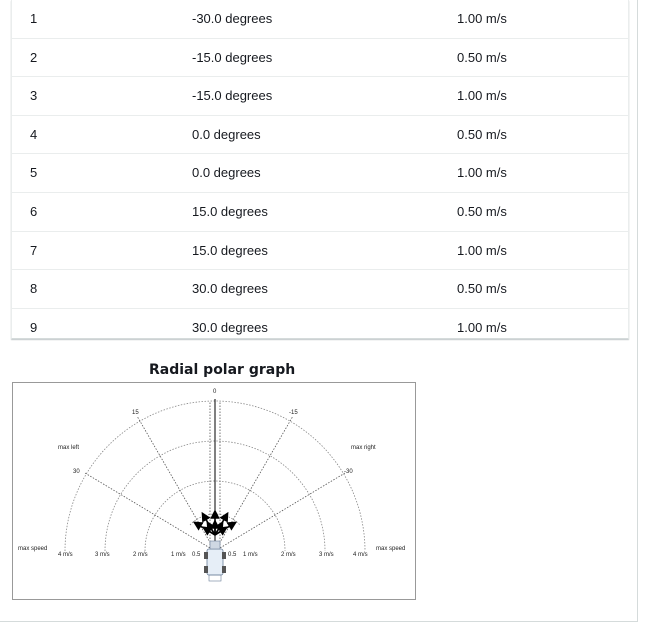 Image resolution: width=649 pixels, height=623 pixels. I want to click on table-row: 5 0.0 degrees 1.00 m/s, so click(320, 173).